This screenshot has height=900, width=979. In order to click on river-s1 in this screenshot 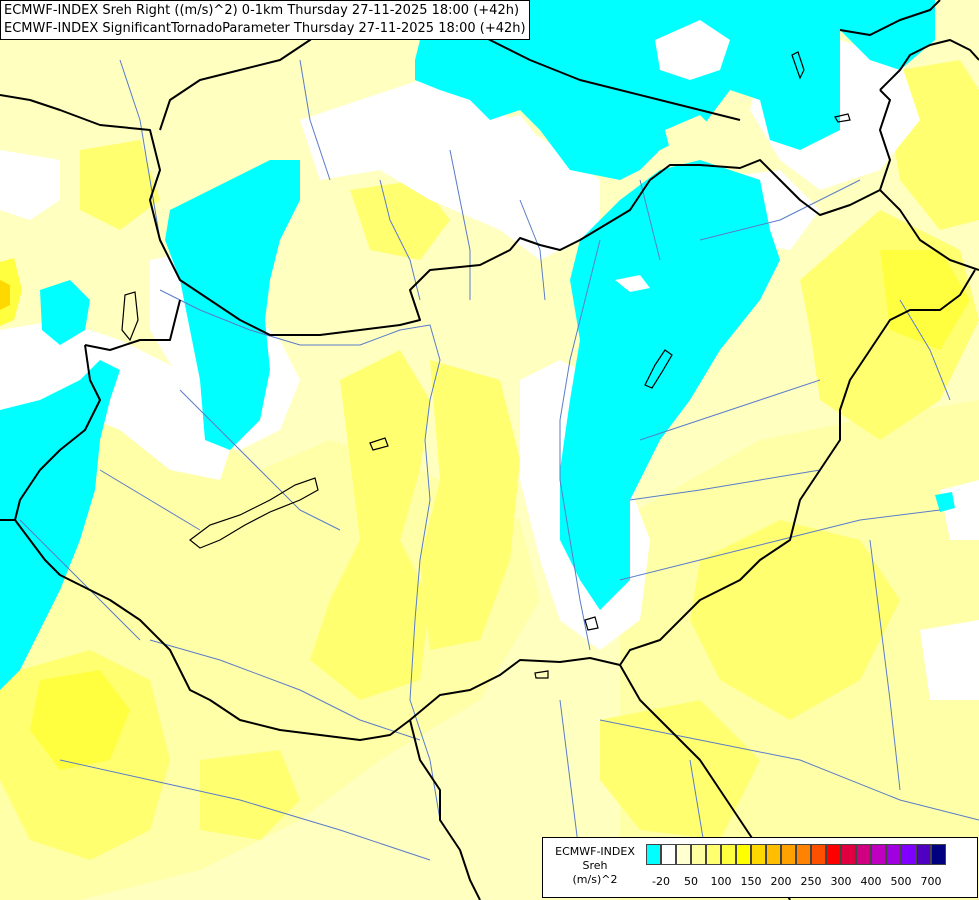, I will do `click(570, 780)`.